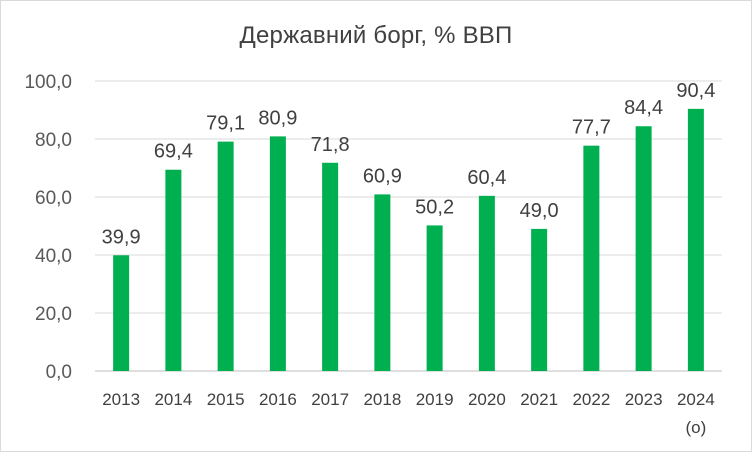 Image resolution: width=752 pixels, height=452 pixels. Describe the element at coordinates (173, 152) in the screenshot. I see `data-label: 69,4` at that location.